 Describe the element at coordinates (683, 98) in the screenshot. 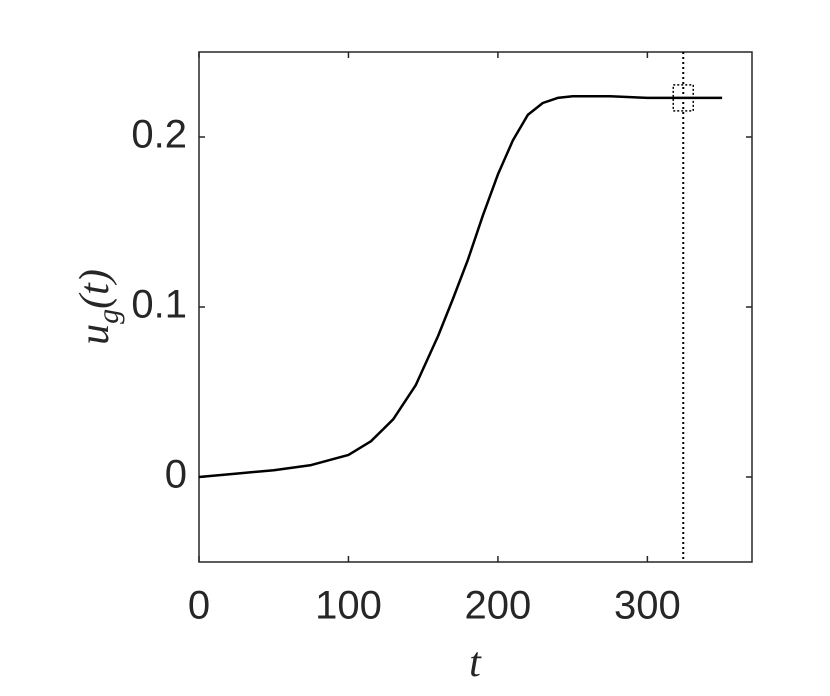

I see `marker-box` at that location.